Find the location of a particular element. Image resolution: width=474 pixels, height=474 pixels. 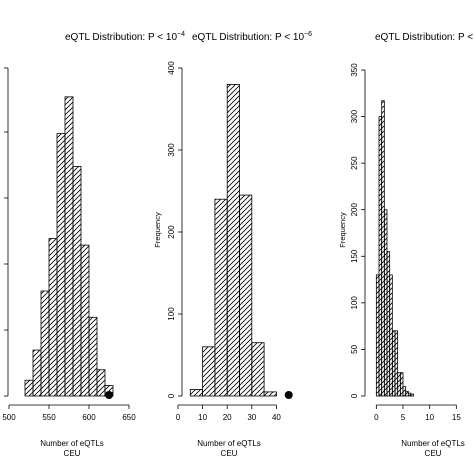

panel-3-y-tick-label-5: 200 is located at coordinates (354, 209).